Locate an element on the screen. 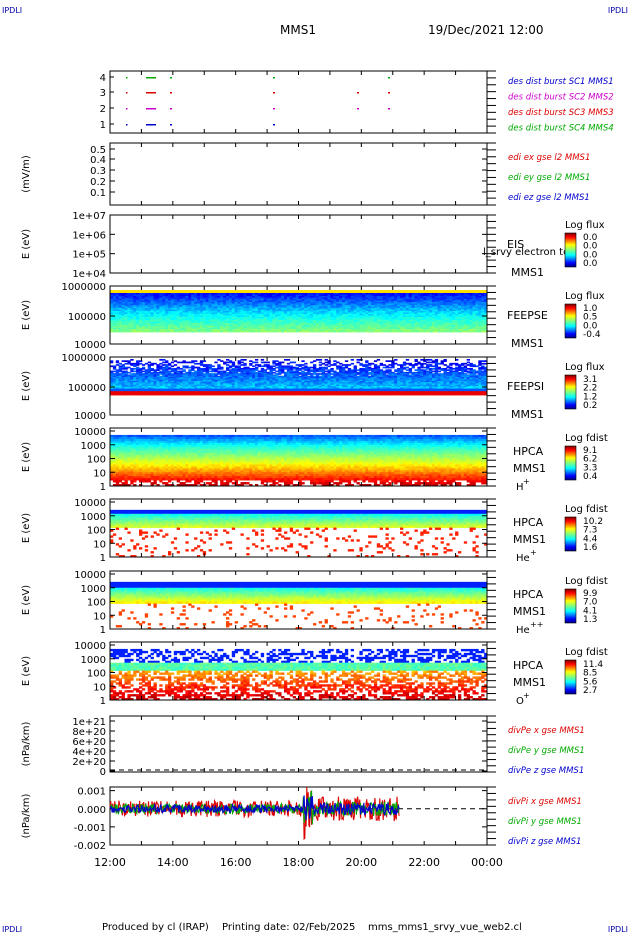  colorbar is located at coordinates (570, 250).